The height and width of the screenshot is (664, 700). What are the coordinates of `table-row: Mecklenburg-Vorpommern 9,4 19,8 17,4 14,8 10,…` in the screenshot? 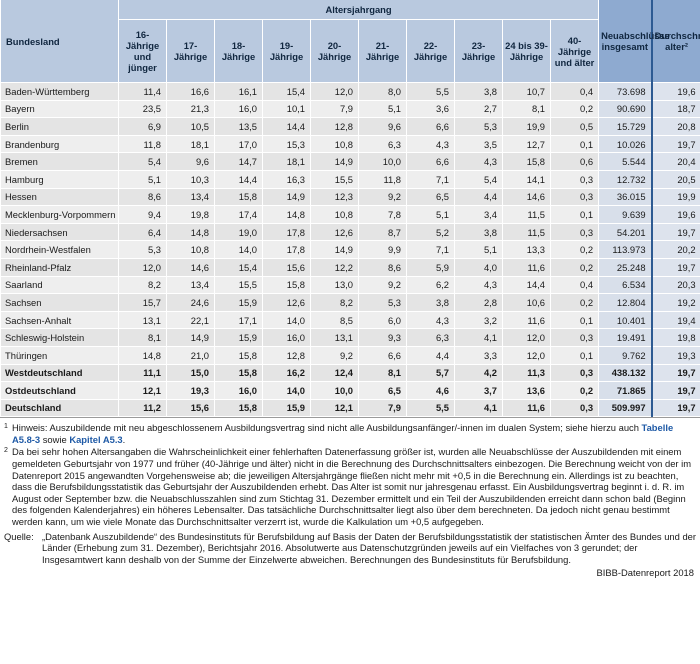 It's located at (350, 214).